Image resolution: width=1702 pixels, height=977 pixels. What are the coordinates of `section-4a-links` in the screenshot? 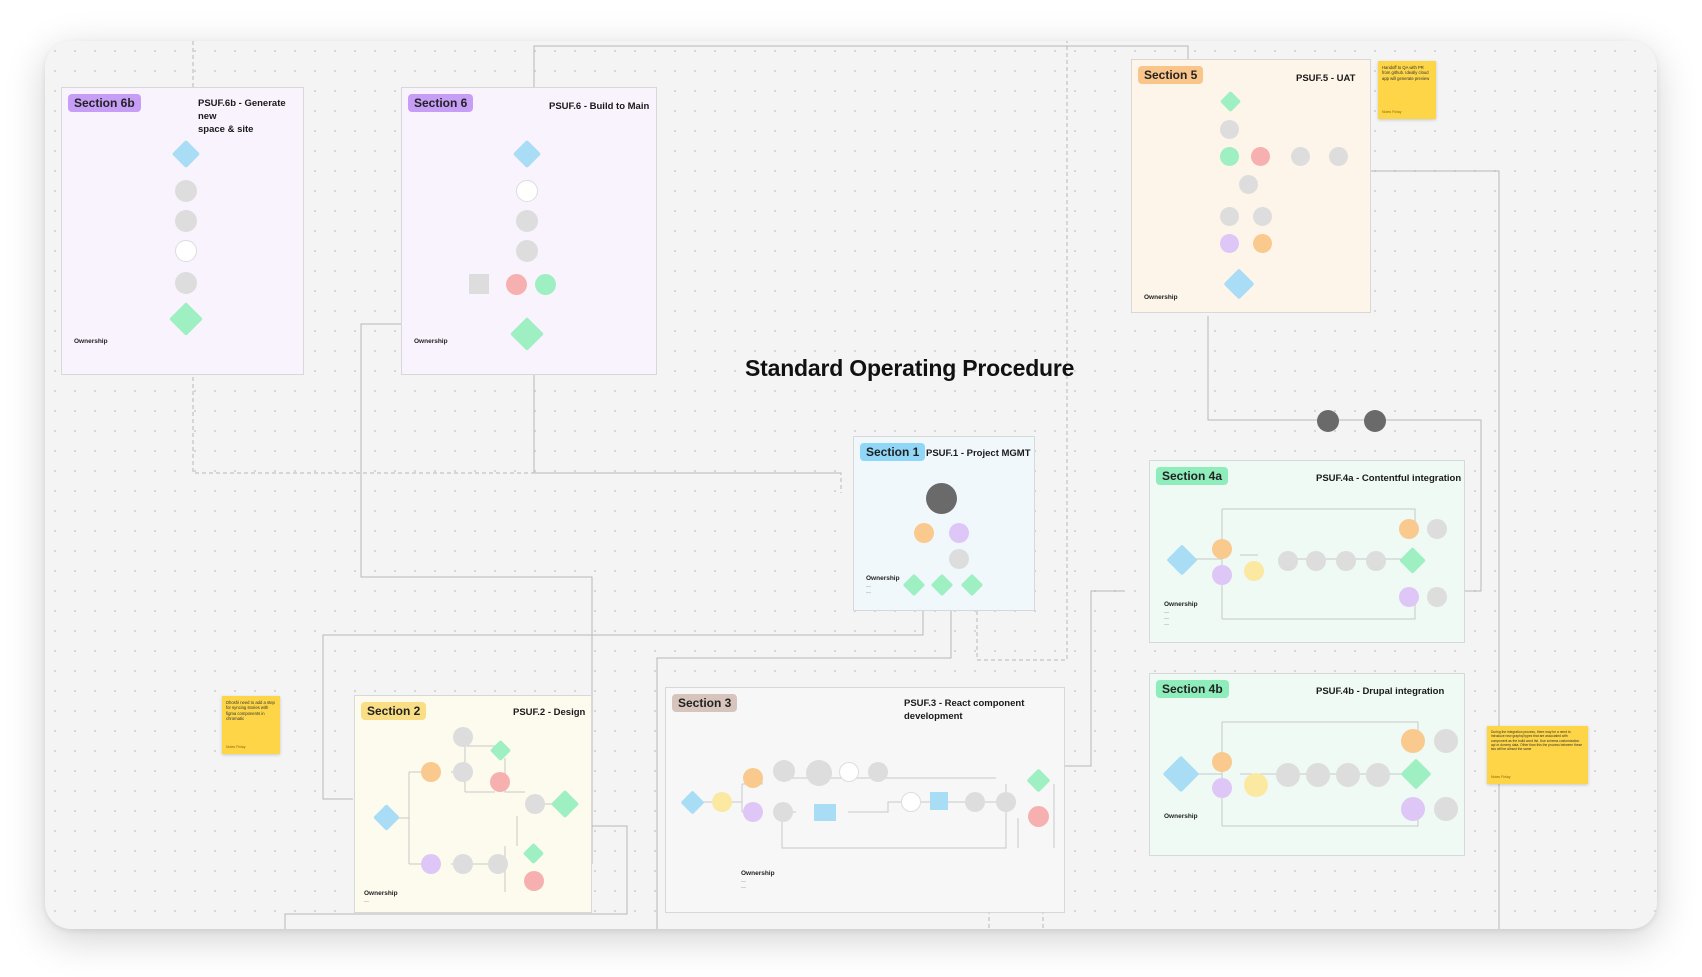 It's located at (1306, 564).